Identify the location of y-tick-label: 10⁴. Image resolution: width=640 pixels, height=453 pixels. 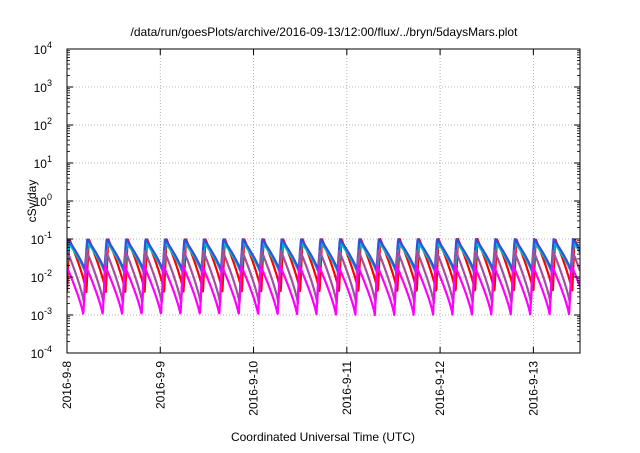
(43, 48).